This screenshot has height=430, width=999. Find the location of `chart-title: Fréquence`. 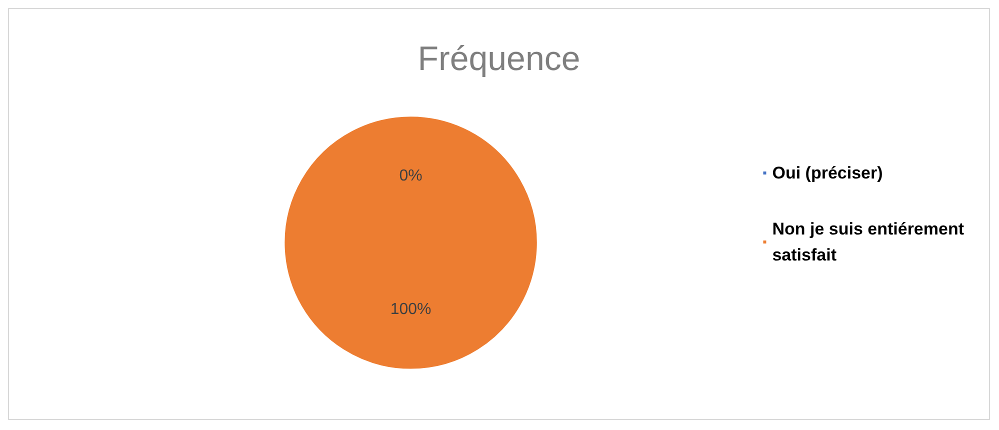

chart-title: Fréquence is located at coordinates (499, 59).